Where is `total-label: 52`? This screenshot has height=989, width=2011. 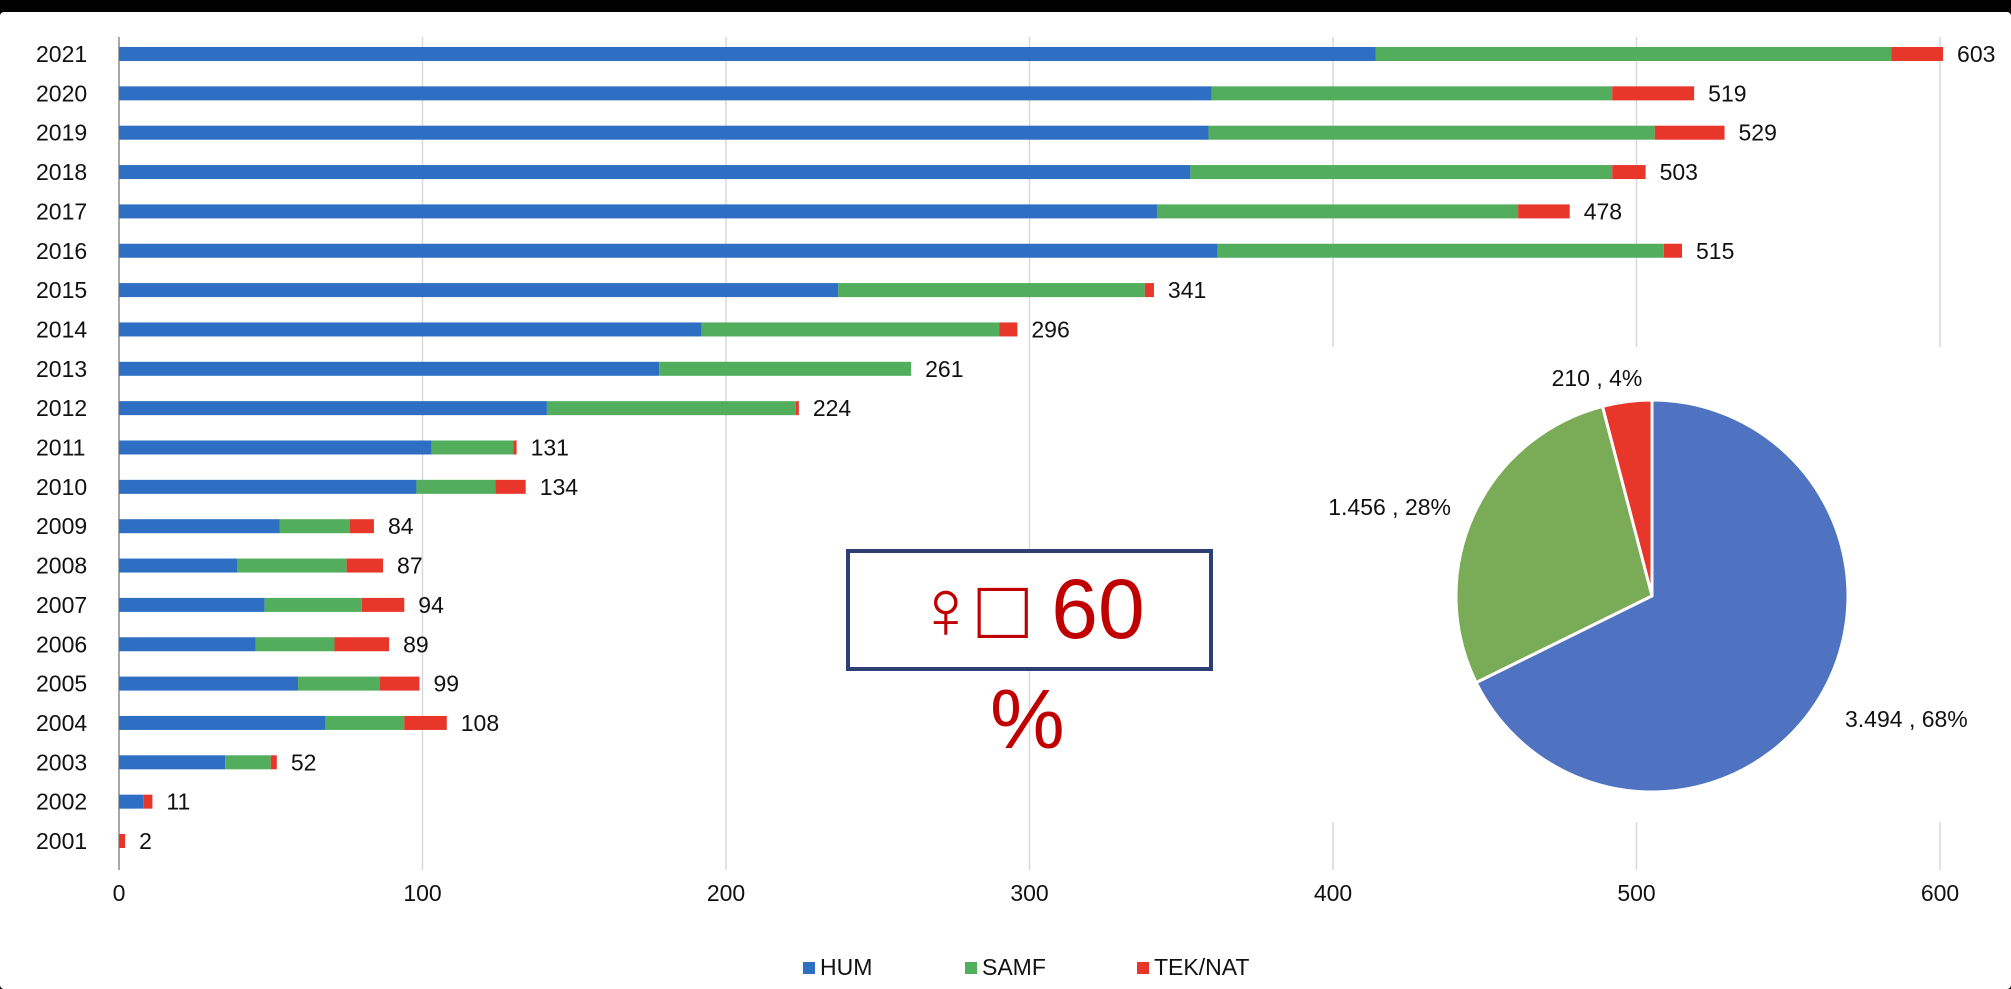
total-label: 52 is located at coordinates (304, 762).